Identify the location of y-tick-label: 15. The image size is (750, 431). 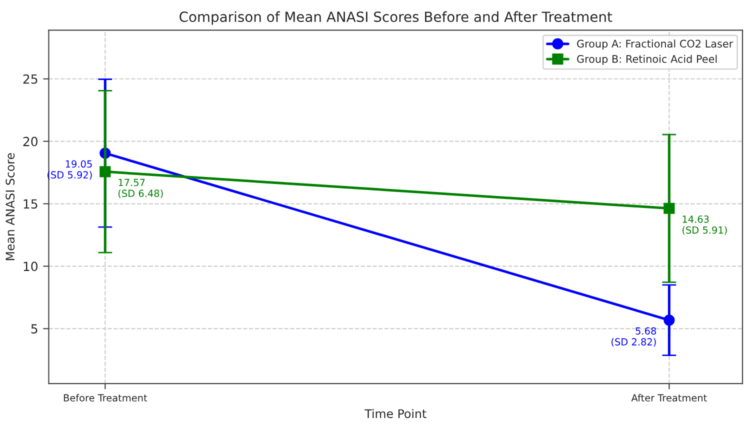
(31, 204).